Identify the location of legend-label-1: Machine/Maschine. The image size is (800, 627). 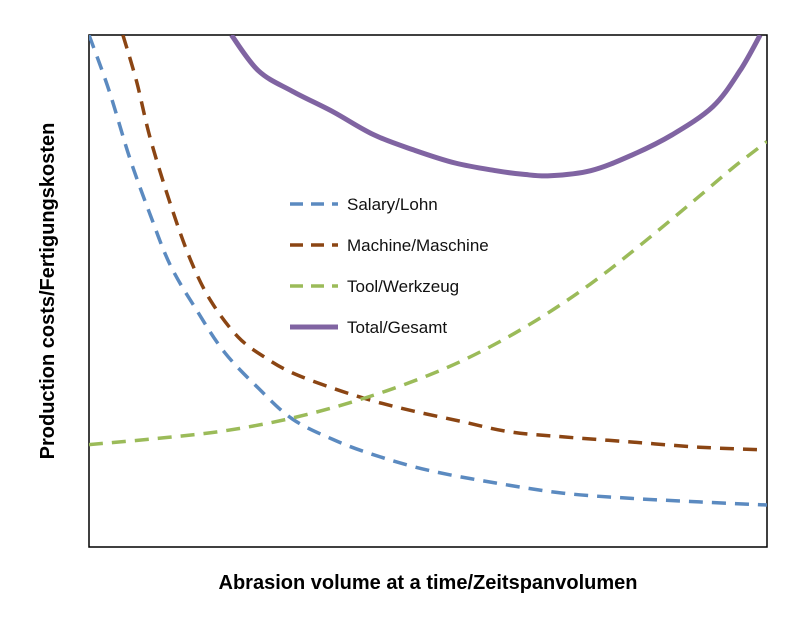
(418, 245).